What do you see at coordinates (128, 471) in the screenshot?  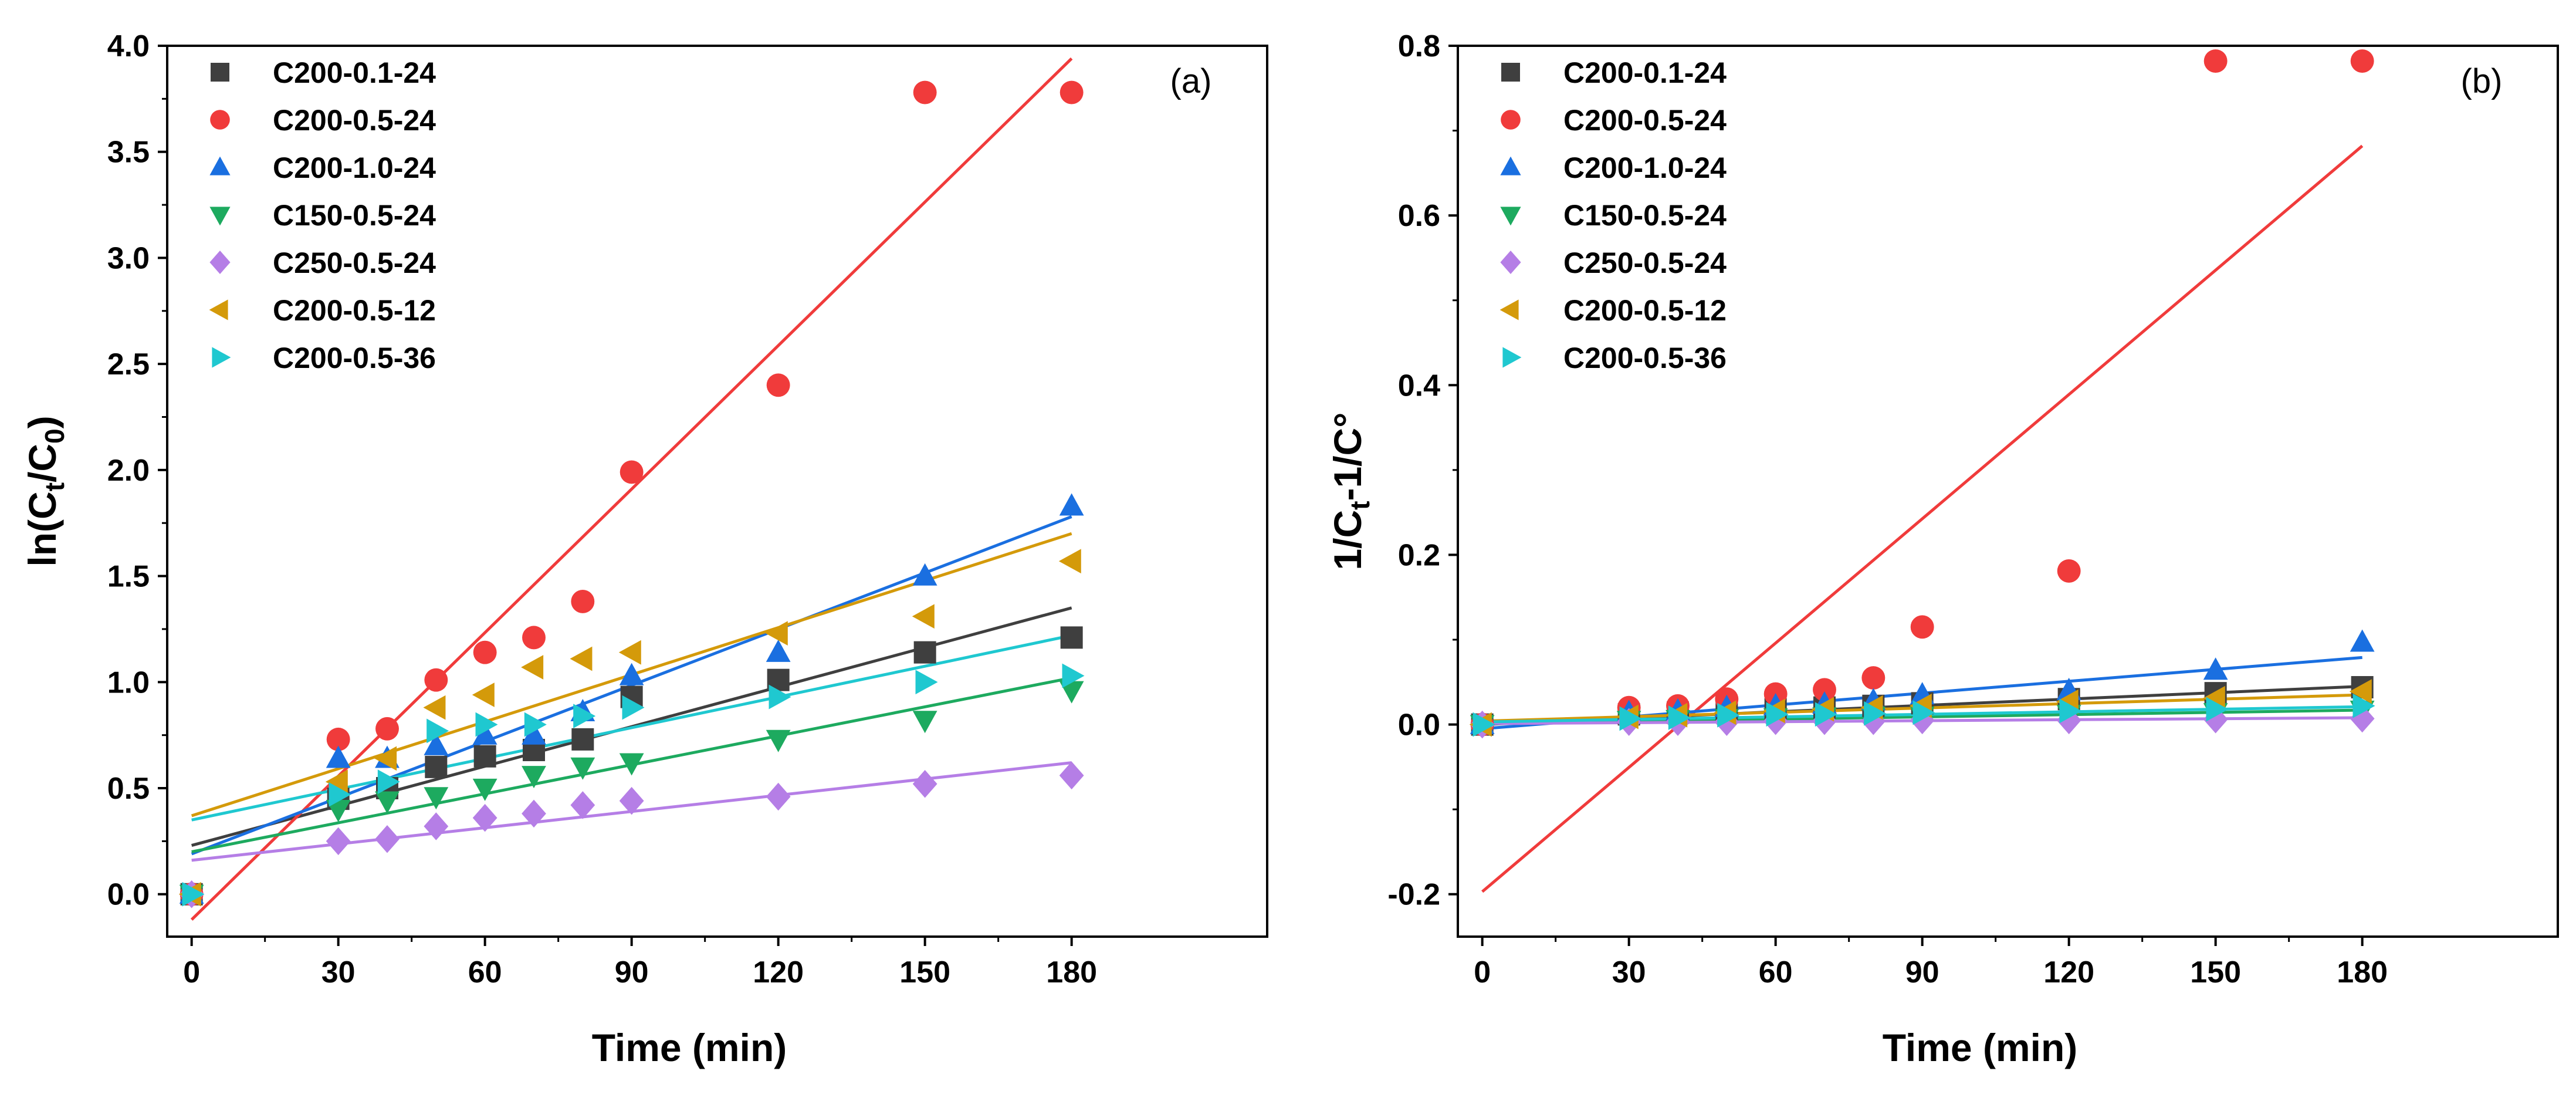 I see `y-tick-label: 2.0` at bounding box center [128, 471].